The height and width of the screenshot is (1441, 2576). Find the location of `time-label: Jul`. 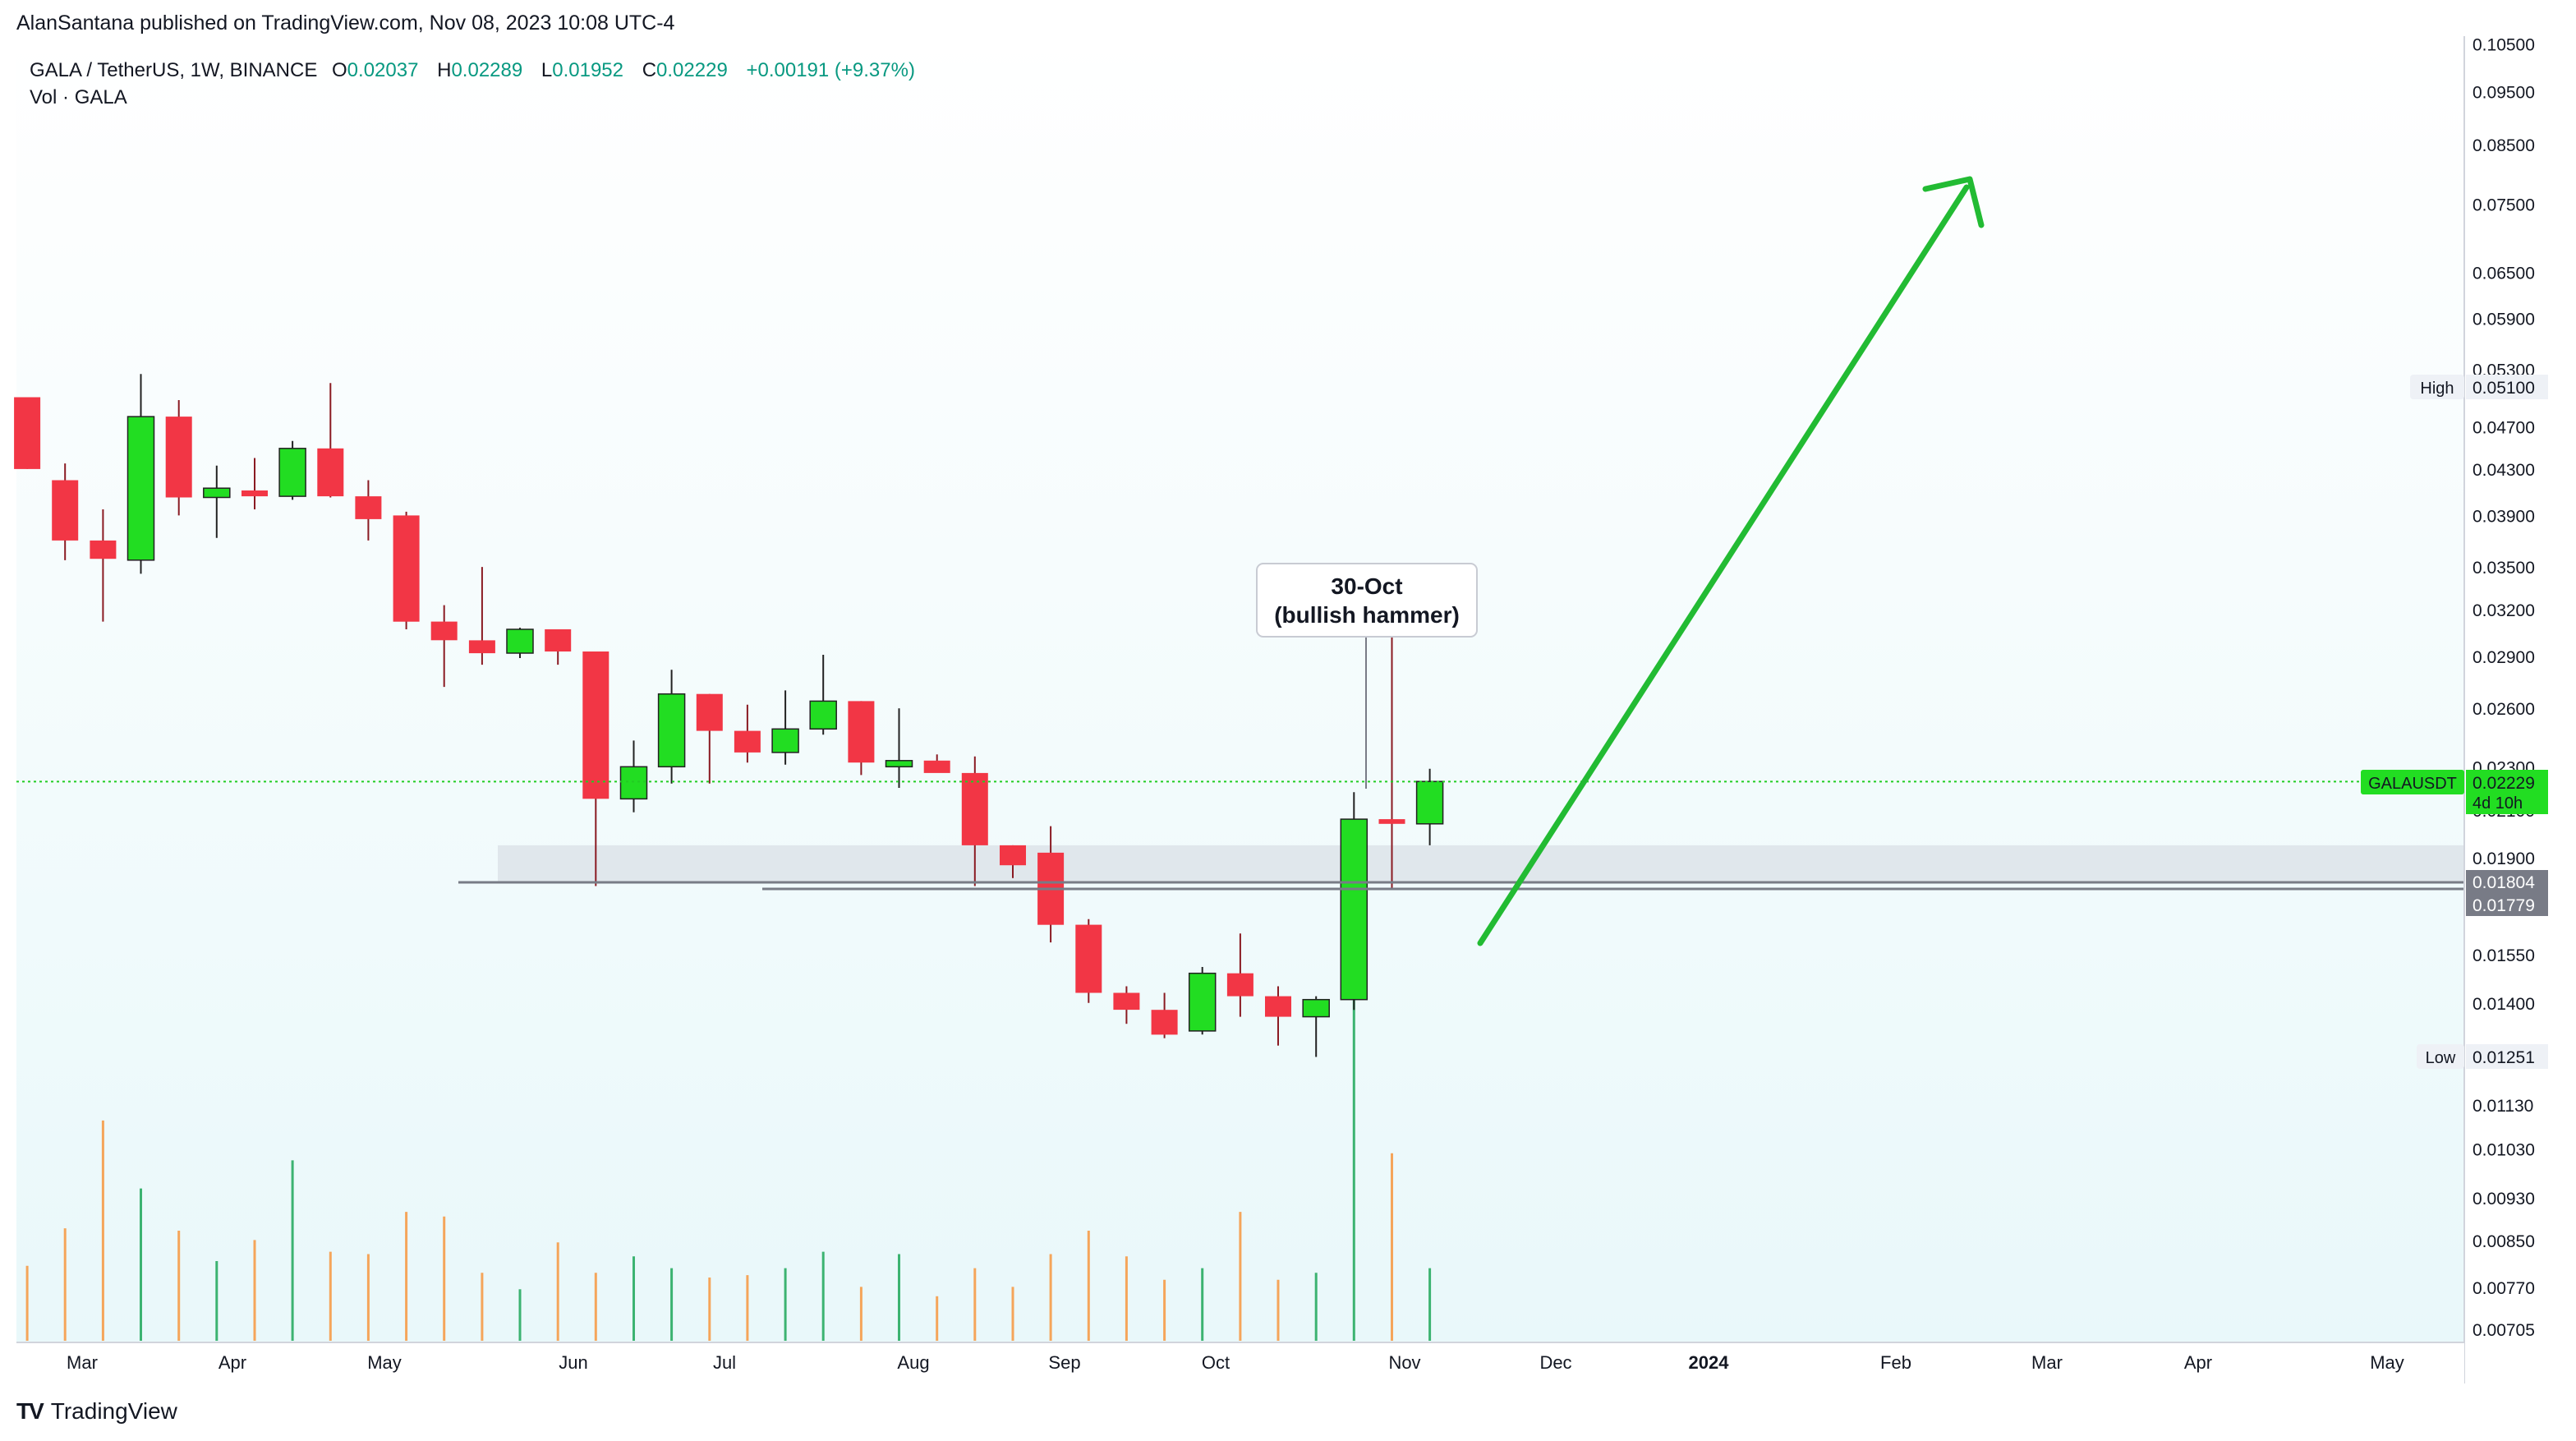

time-label: Jul is located at coordinates (724, 1362).